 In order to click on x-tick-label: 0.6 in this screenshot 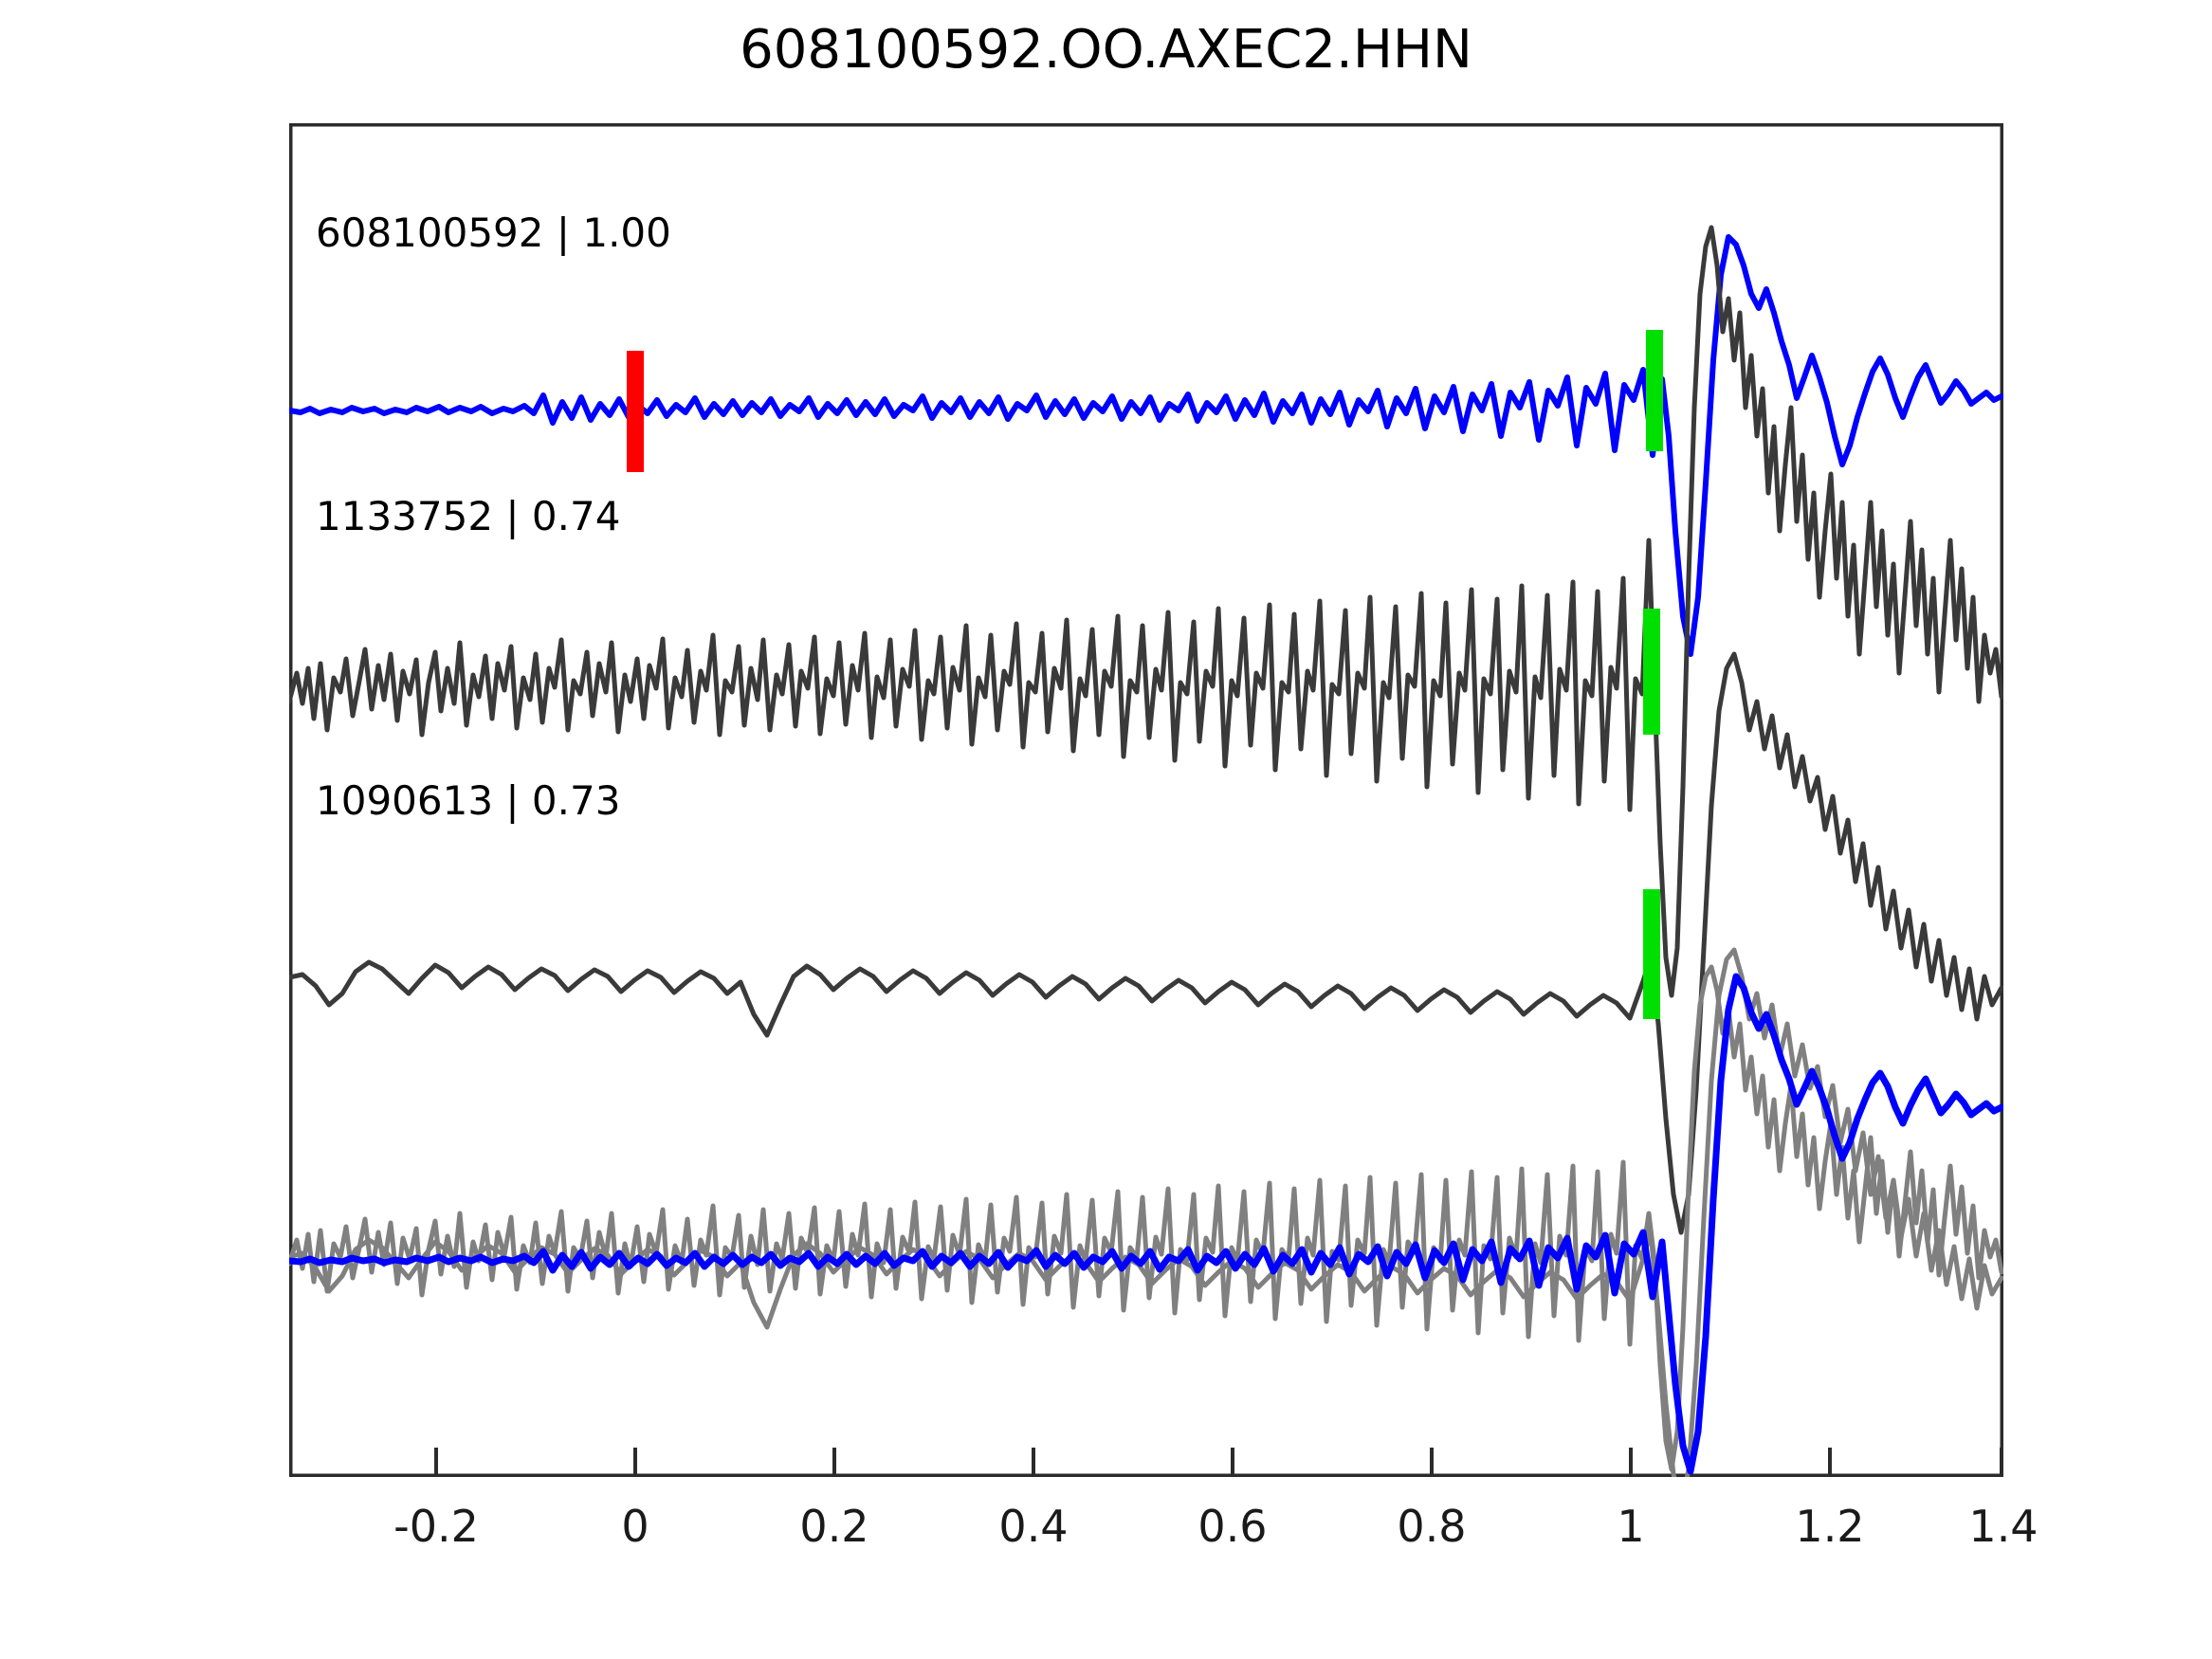, I will do `click(1232, 1526)`.